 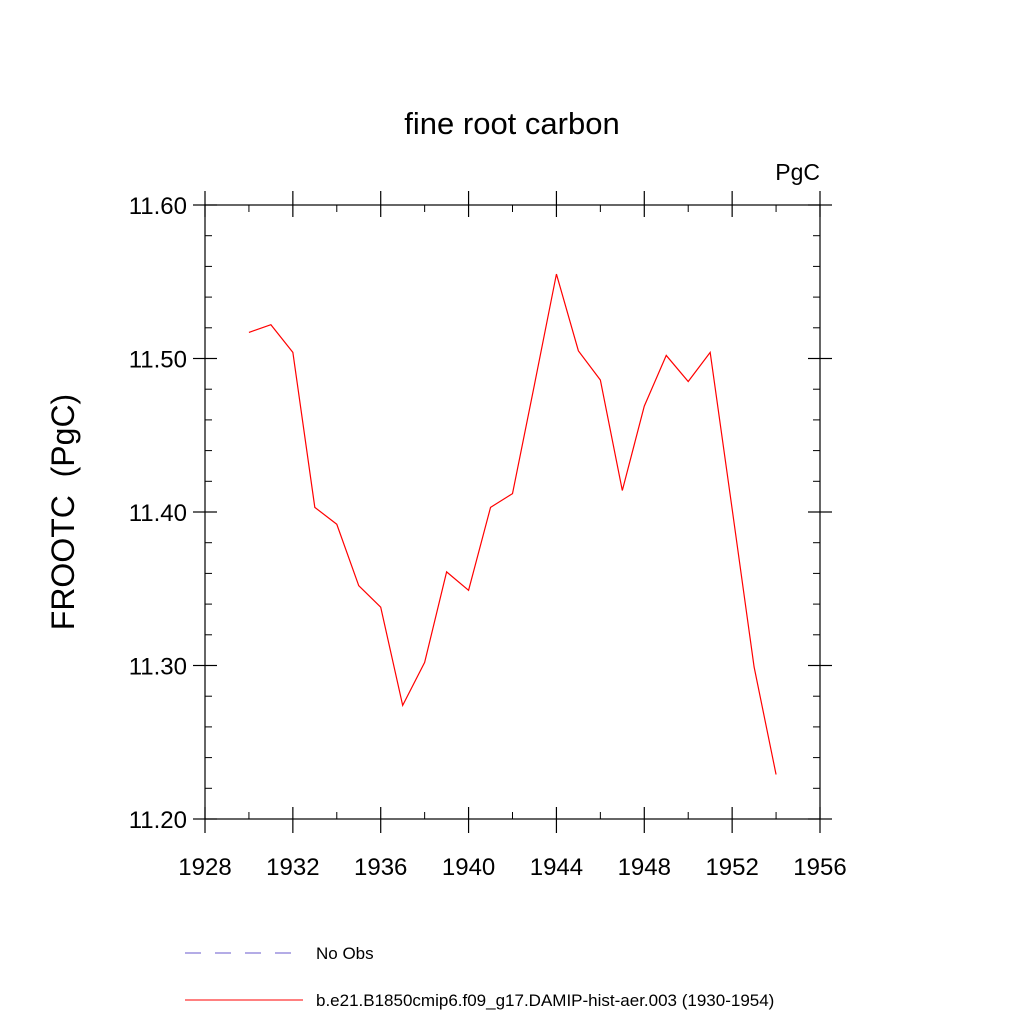 I want to click on y-tick-label: 11.40, so click(x=158, y=513).